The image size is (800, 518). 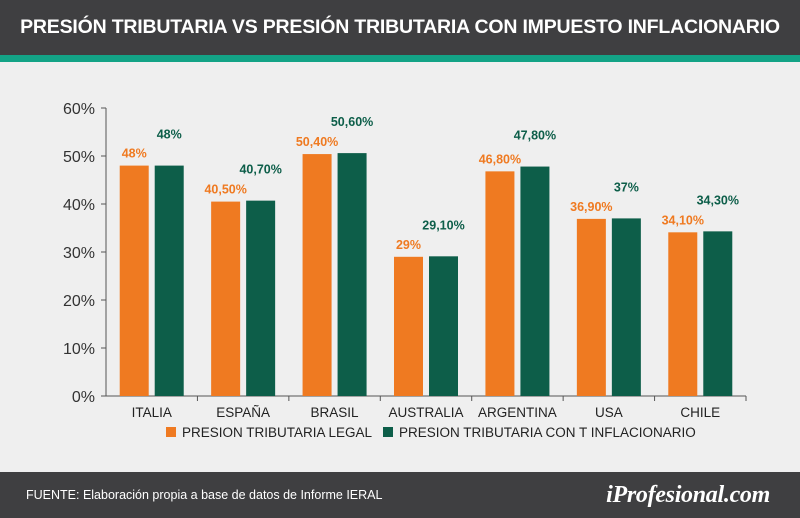 What do you see at coordinates (718, 200) in the screenshot?
I see `value-label-inflacionario: 34,30%` at bounding box center [718, 200].